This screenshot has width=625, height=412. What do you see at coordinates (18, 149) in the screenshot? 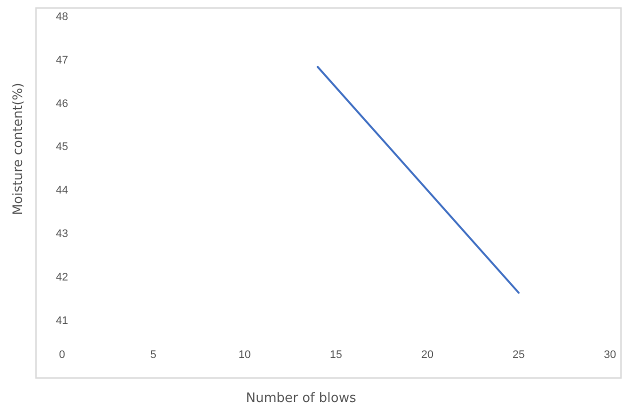
I see `y-axis-title: Moisture content(%)` at bounding box center [18, 149].